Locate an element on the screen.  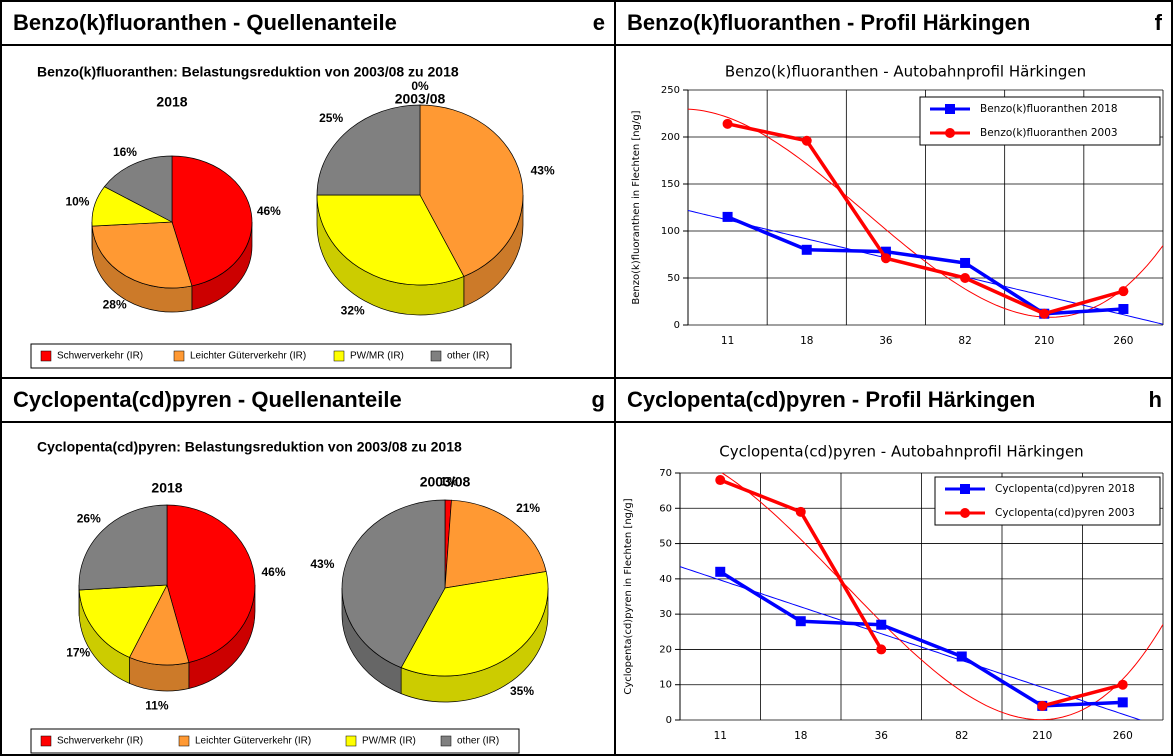
pie-label: 26% is located at coordinates (89, 518).